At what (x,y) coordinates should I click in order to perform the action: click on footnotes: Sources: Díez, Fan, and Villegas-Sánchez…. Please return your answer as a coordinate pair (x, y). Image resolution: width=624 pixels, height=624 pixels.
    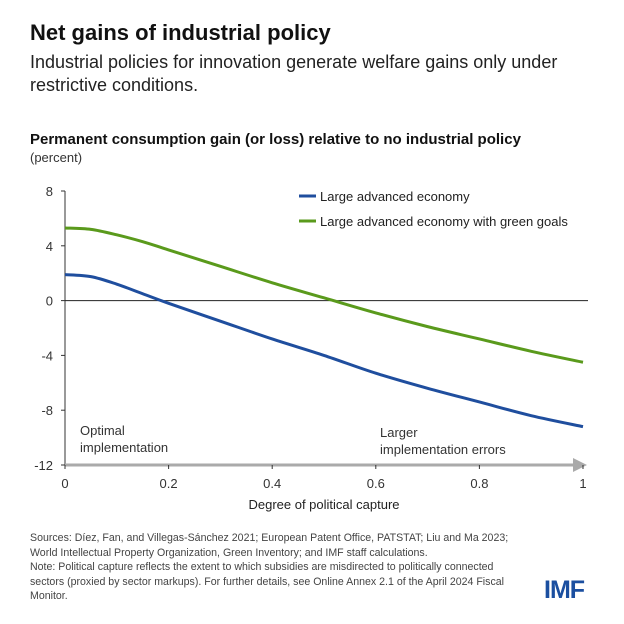
    Looking at the image, I should click on (275, 567).